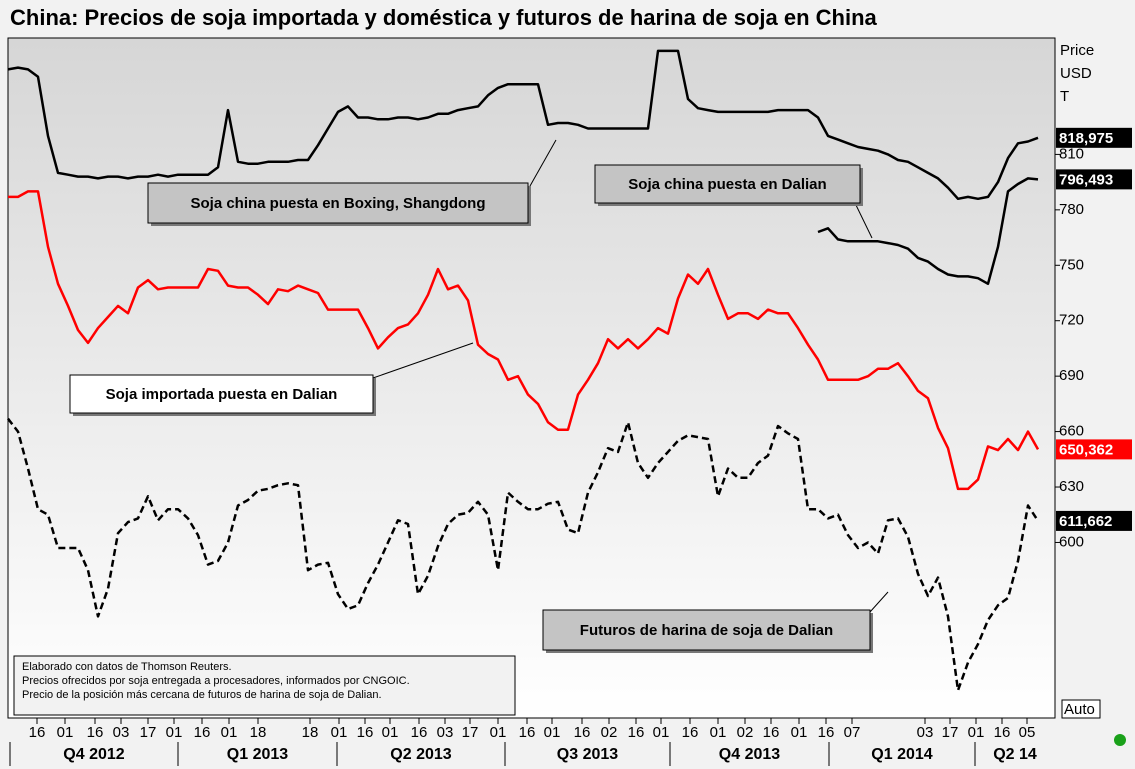 Image resolution: width=1135 pixels, height=769 pixels. What do you see at coordinates (1071, 375) in the screenshot?
I see `y-tick-label: 690` at bounding box center [1071, 375].